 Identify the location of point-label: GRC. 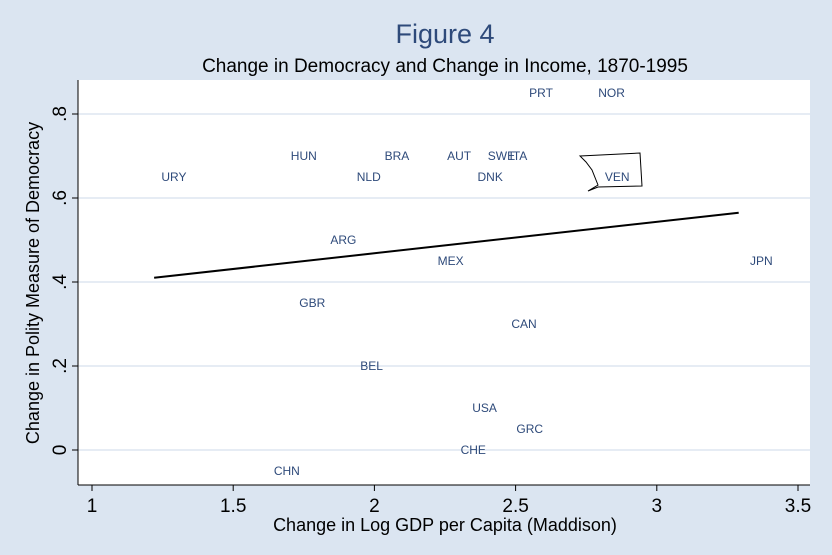
(529, 429).